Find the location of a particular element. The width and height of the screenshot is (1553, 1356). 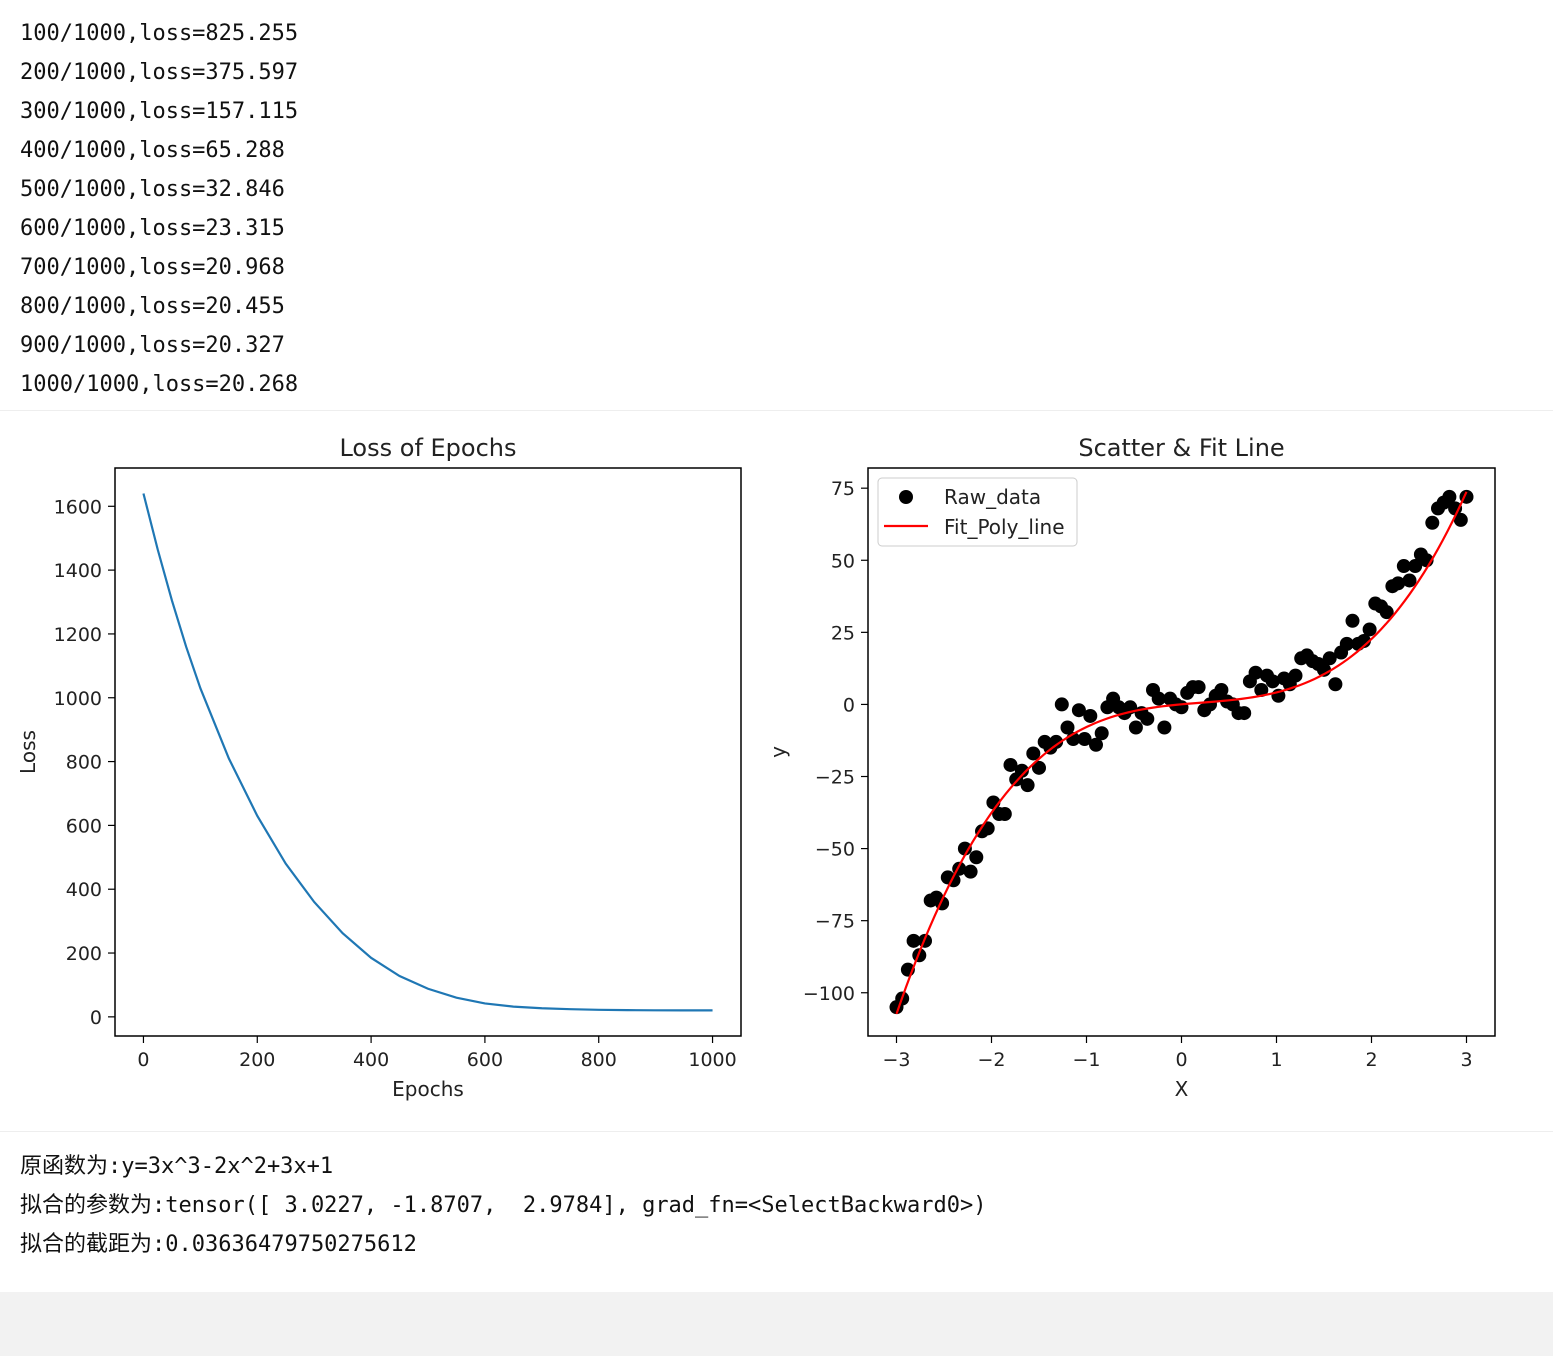

chart-title: Loss of Epochs is located at coordinates (427, 448).